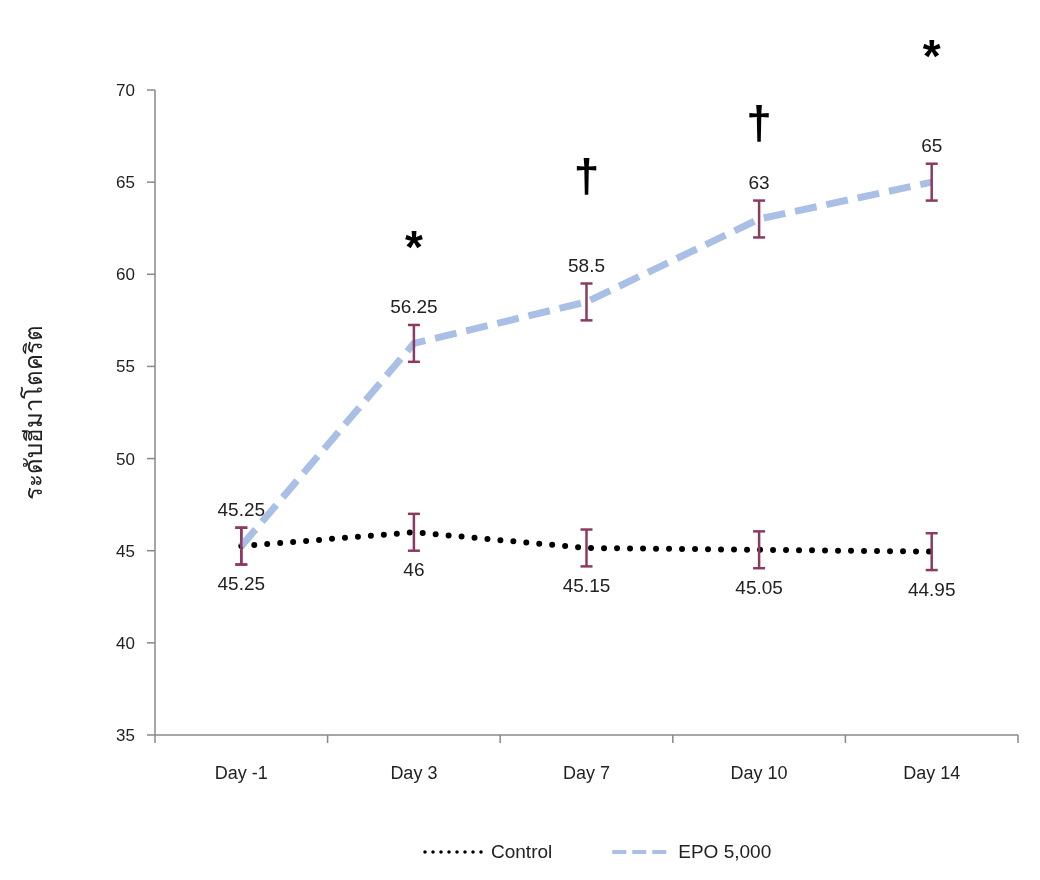  Describe the element at coordinates (586, 773) in the screenshot. I see `x-tick-label: Day 7` at that location.